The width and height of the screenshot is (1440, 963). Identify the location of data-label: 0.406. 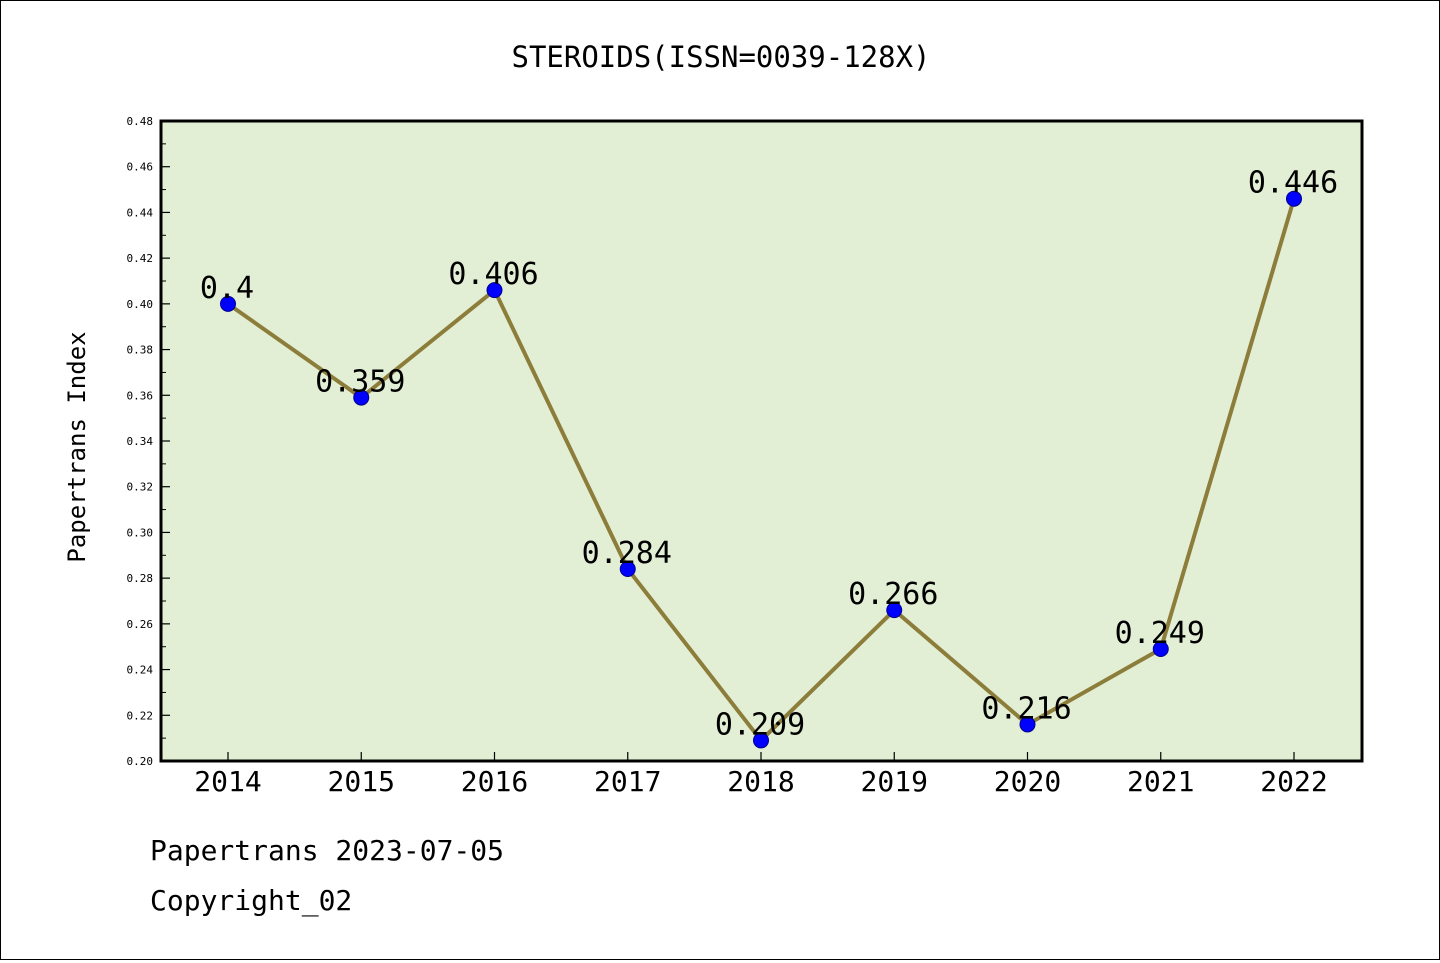
(493, 274).